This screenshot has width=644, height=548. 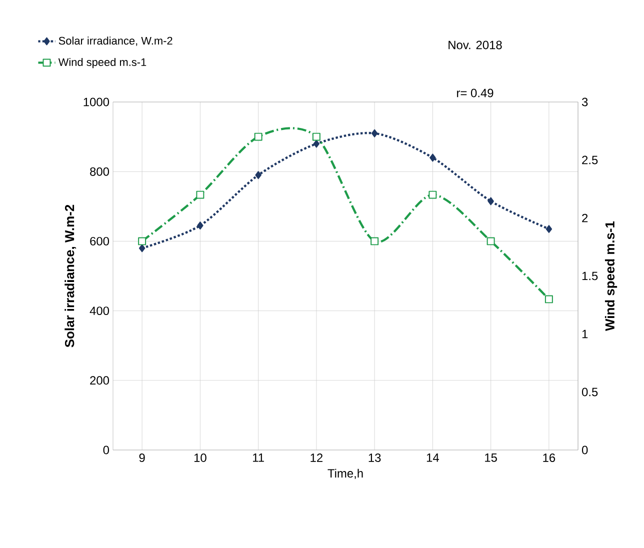 What do you see at coordinates (70, 276) in the screenshot?
I see `y-axis-title: Solar irradiance, W.m-2` at bounding box center [70, 276].